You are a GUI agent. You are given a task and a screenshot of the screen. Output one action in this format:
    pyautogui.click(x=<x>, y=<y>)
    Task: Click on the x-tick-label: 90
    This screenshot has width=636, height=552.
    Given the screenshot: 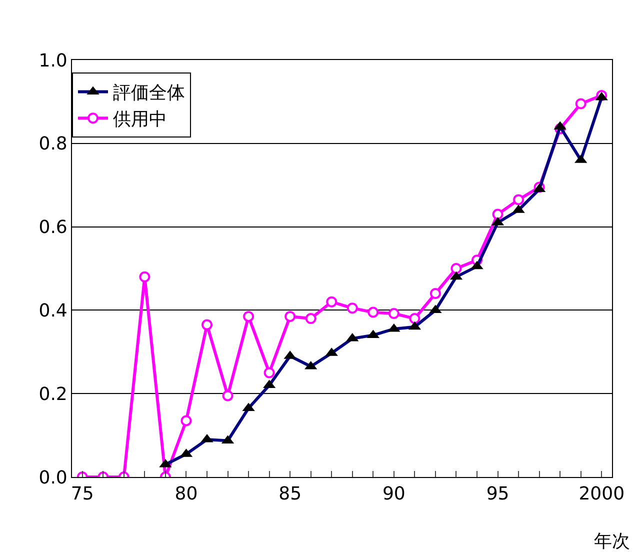 What is the action you would take?
    pyautogui.click(x=394, y=494)
    